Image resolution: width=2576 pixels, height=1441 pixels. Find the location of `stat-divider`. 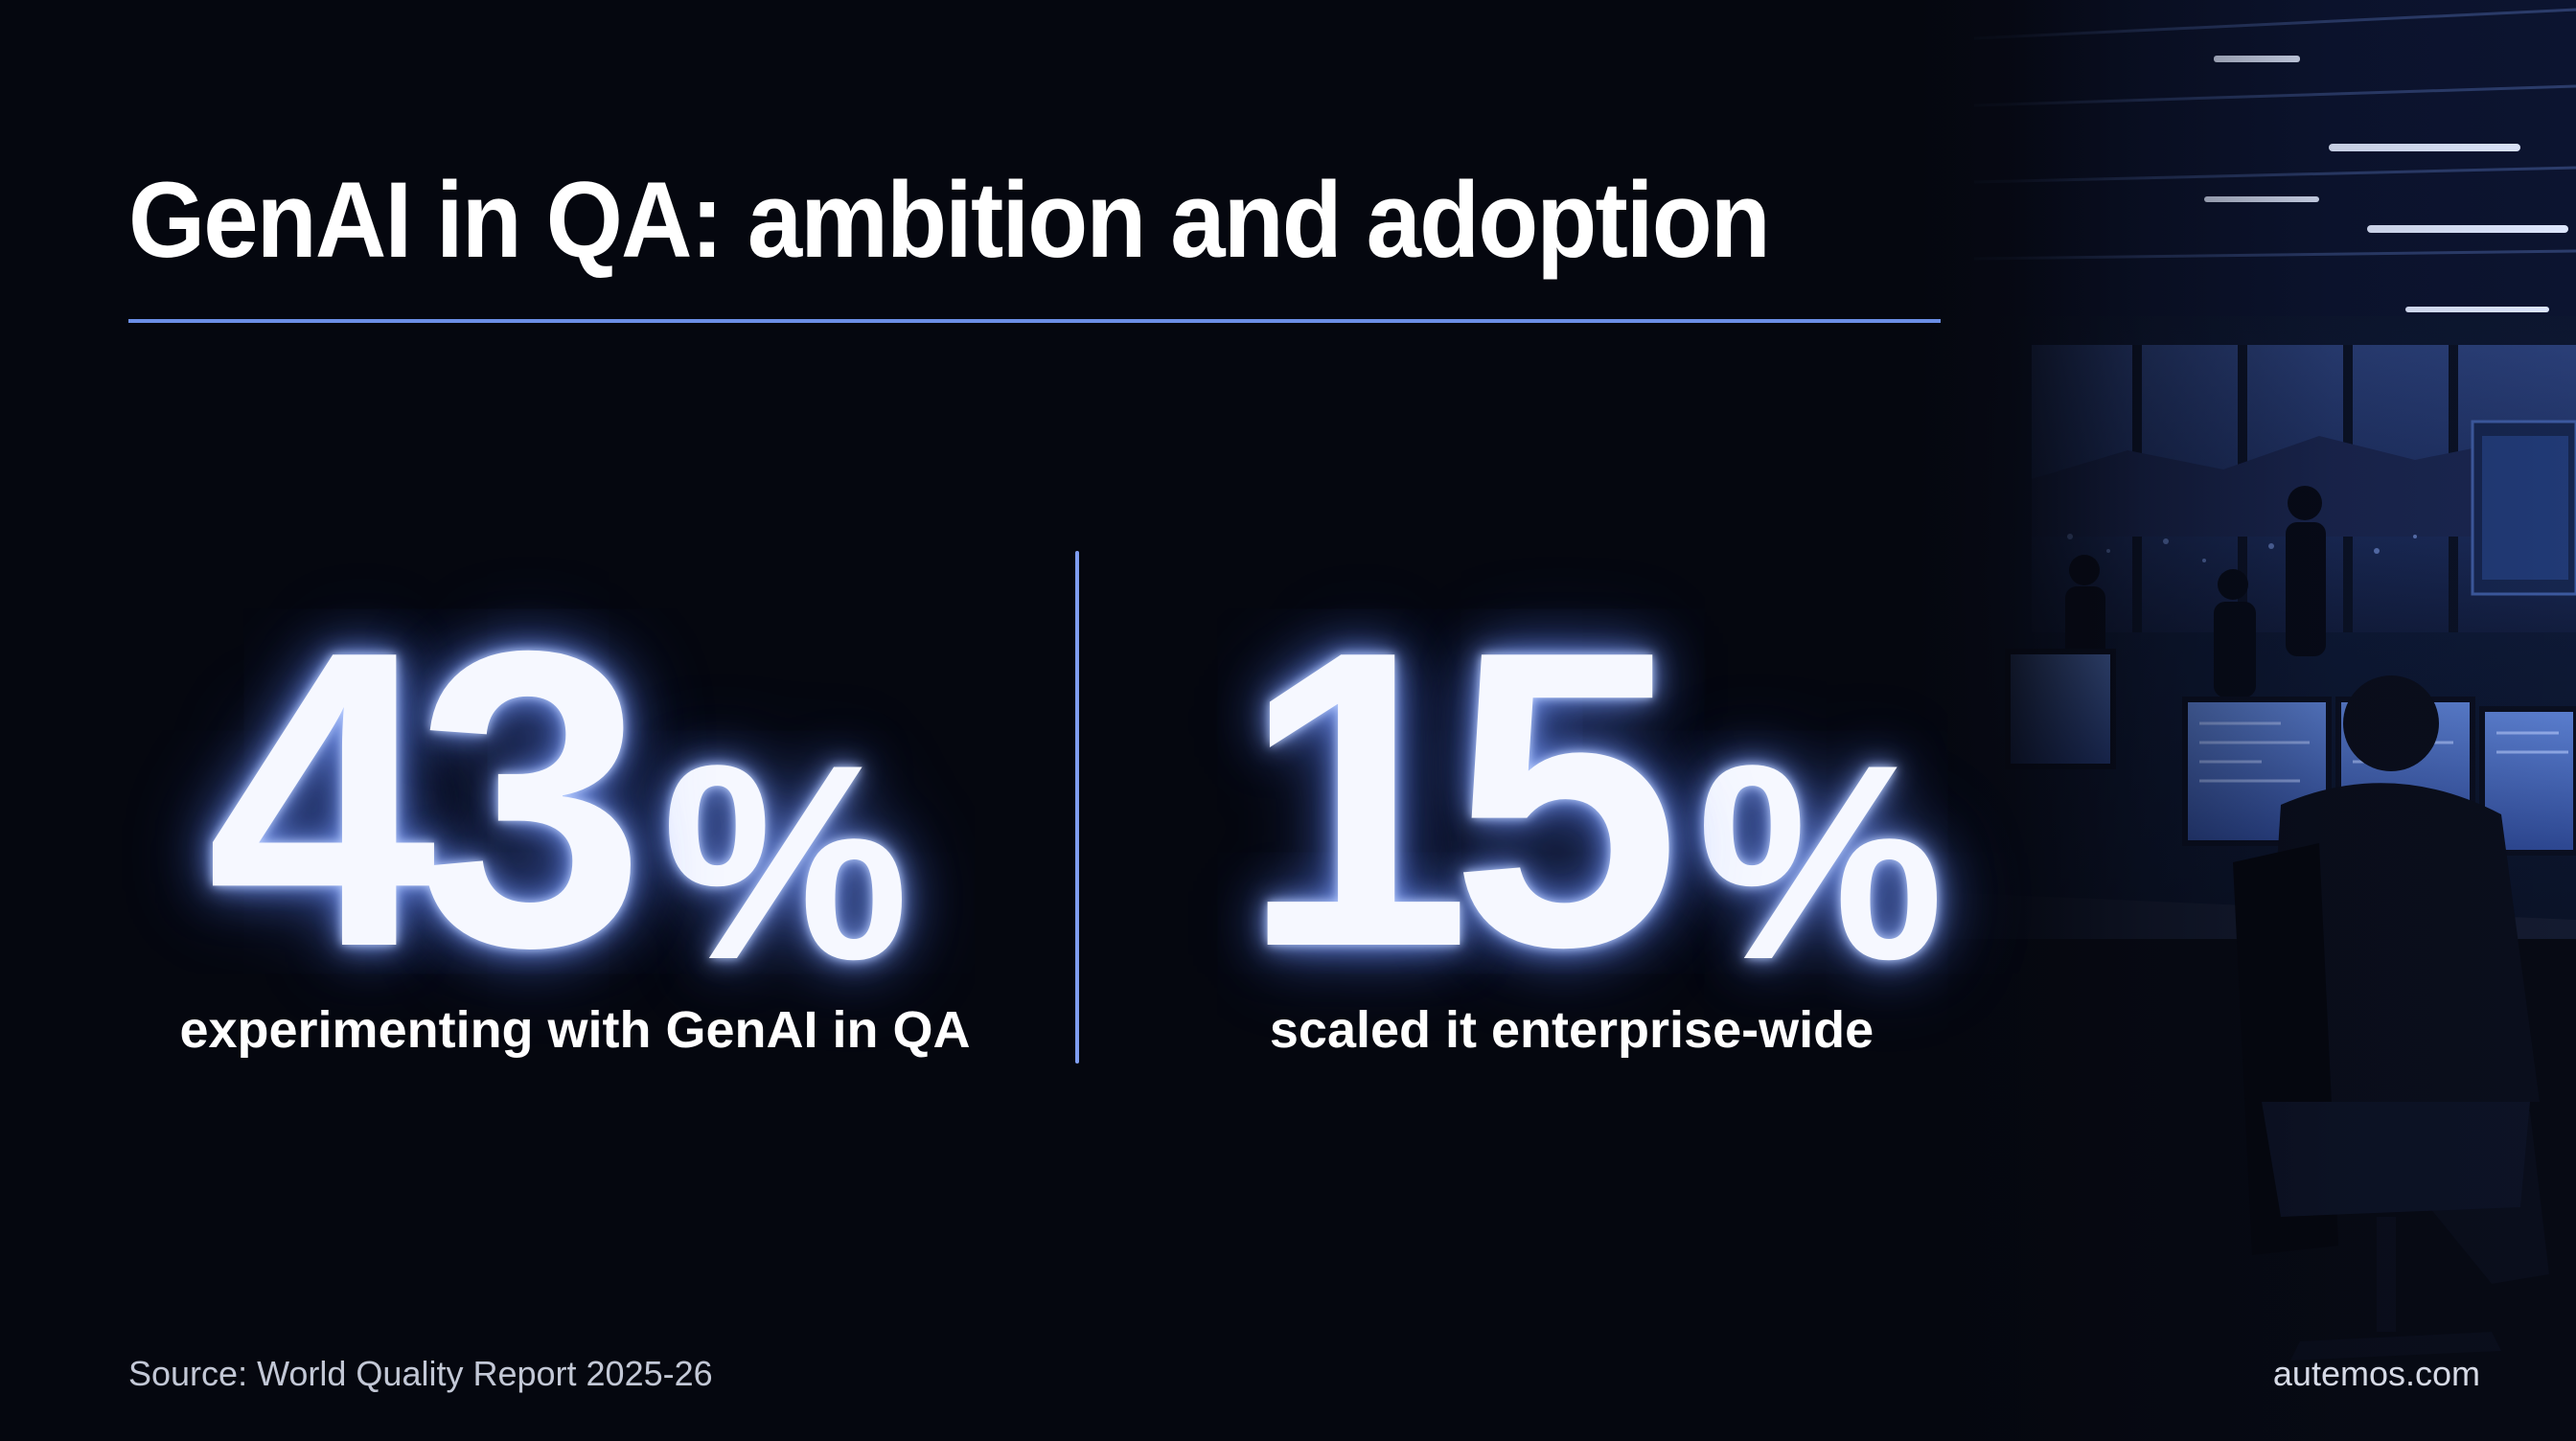

stat-divider is located at coordinates (1077, 807).